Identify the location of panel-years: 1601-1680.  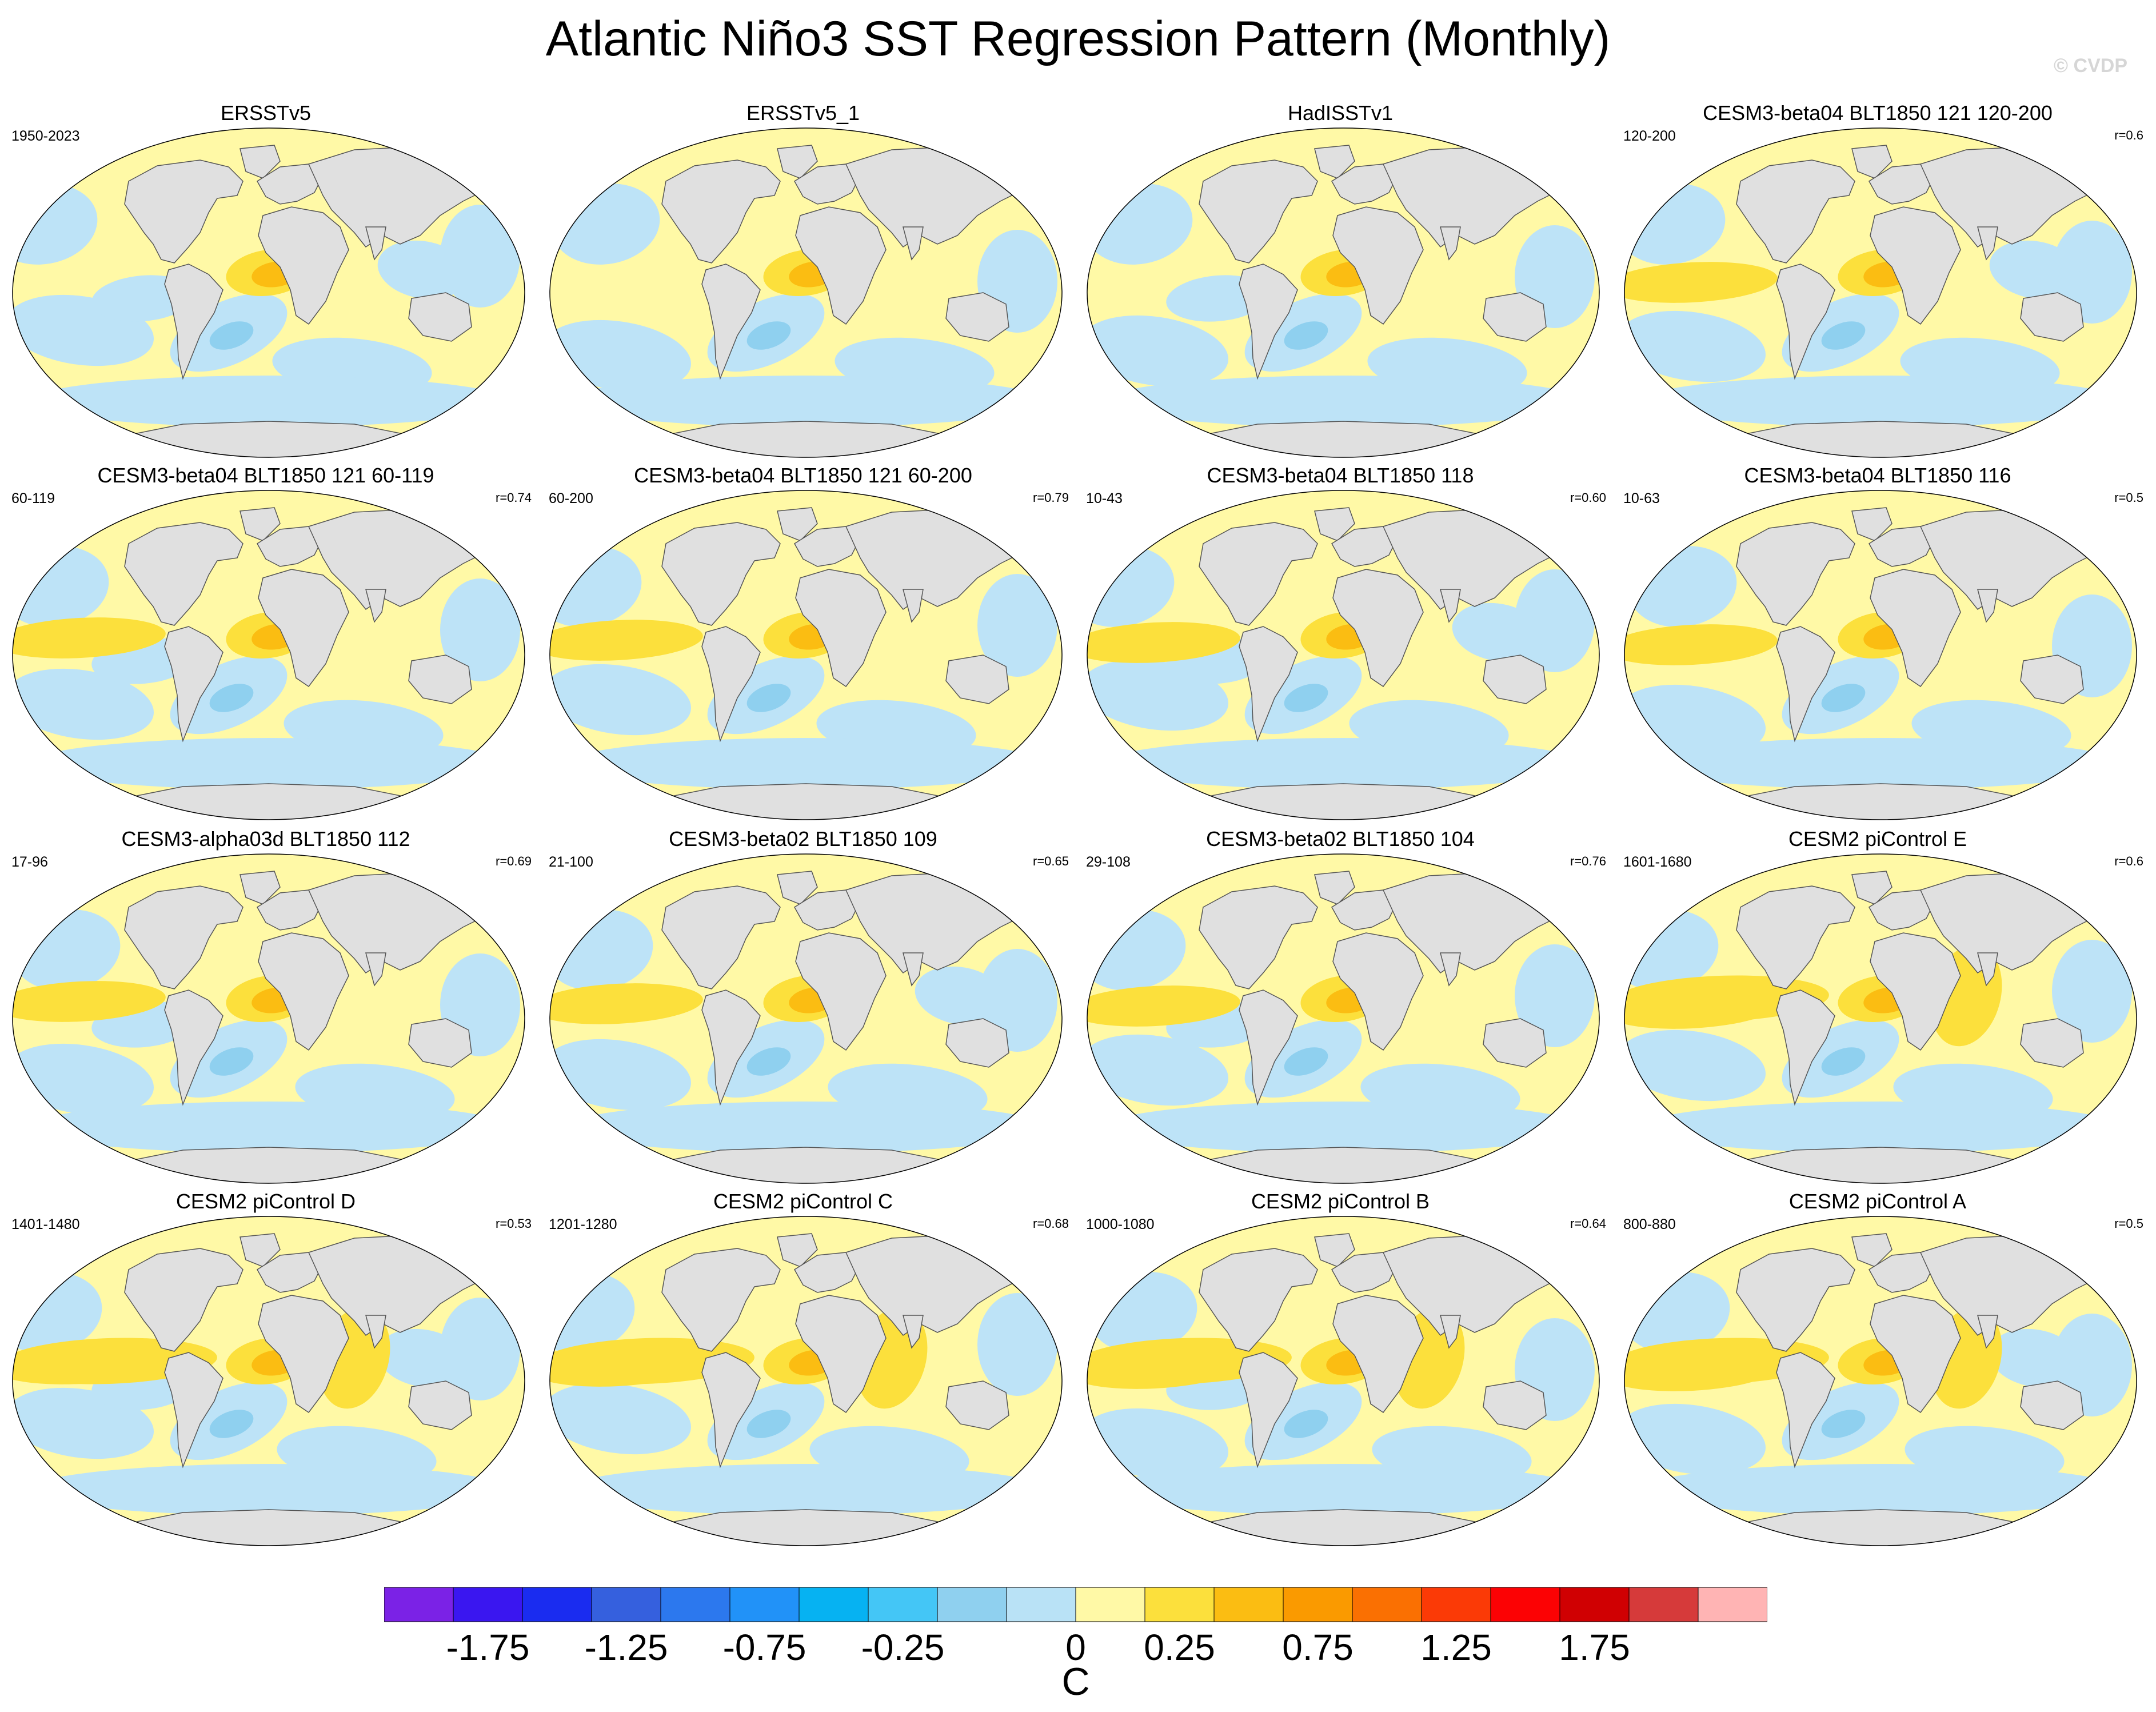
(1657, 862).